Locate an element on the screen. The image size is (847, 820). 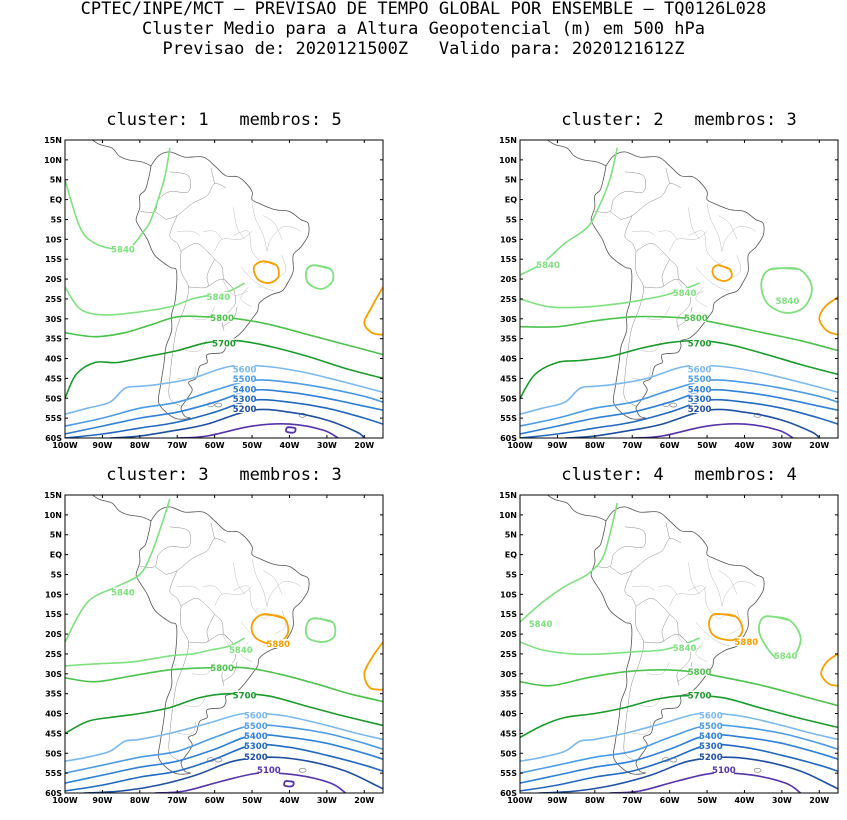
island is located at coordinates (218, 405).